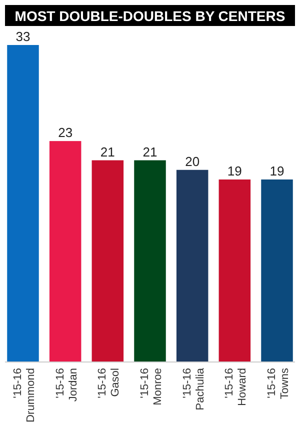  I want to click on x-tick-label: '15-16 Gasol, so click(109, 383).